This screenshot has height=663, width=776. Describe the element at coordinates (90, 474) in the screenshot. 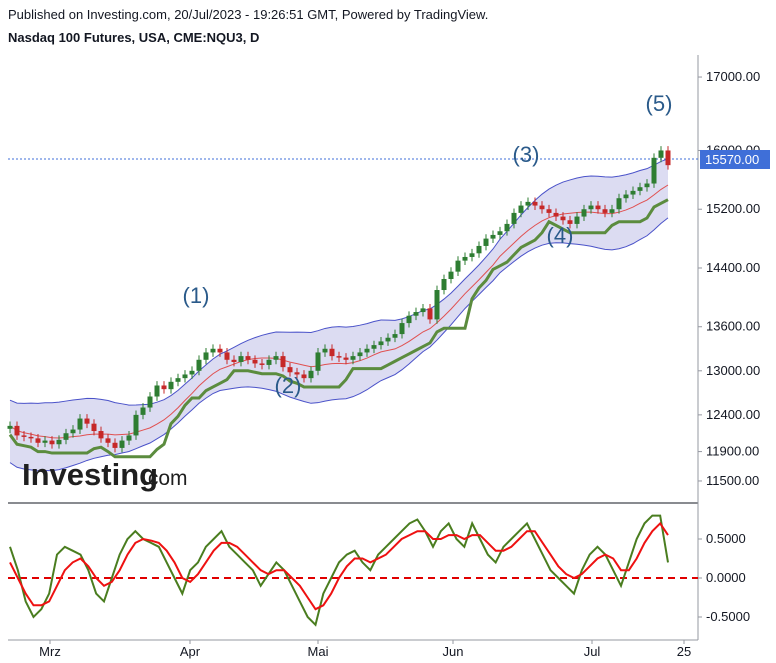

I see `logo-brand: Investing` at that location.